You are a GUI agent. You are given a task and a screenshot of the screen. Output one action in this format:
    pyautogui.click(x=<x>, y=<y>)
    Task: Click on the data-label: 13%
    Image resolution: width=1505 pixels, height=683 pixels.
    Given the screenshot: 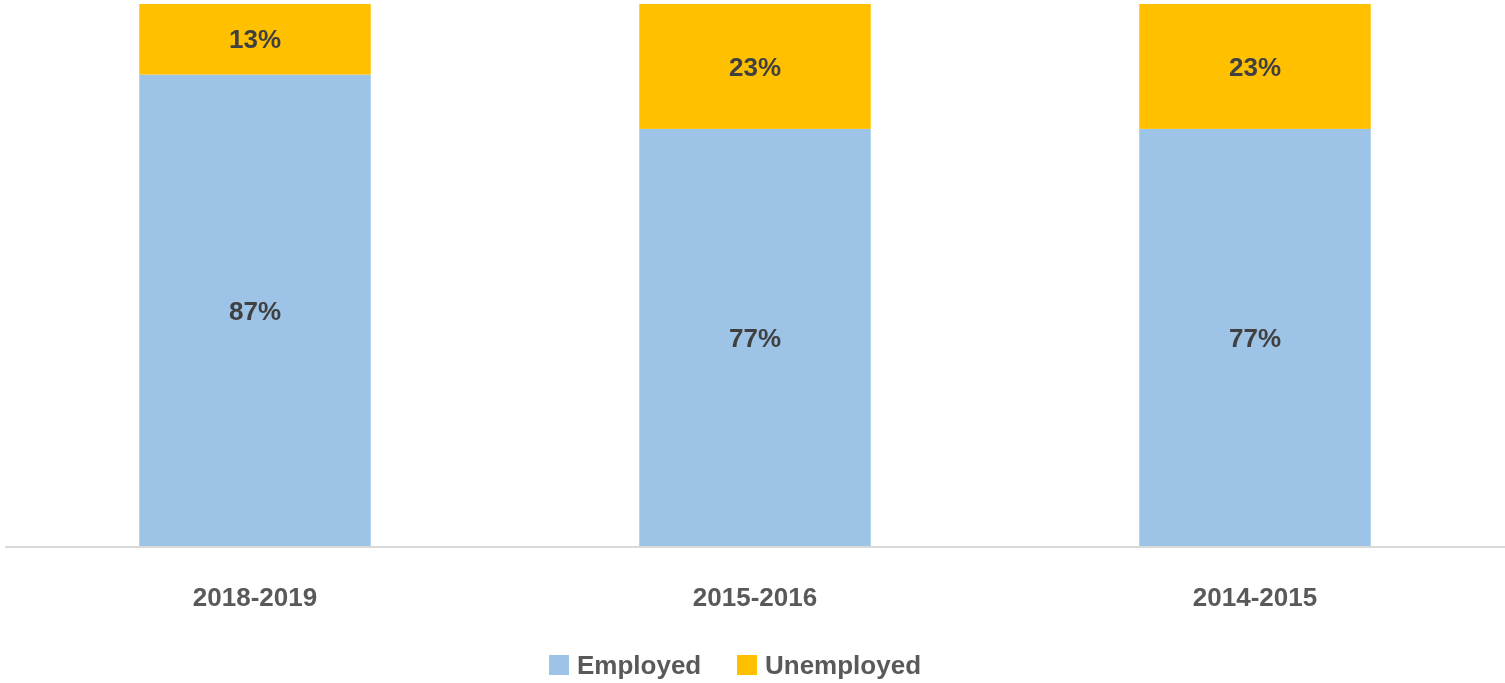 What is the action you would take?
    pyautogui.click(x=255, y=39)
    